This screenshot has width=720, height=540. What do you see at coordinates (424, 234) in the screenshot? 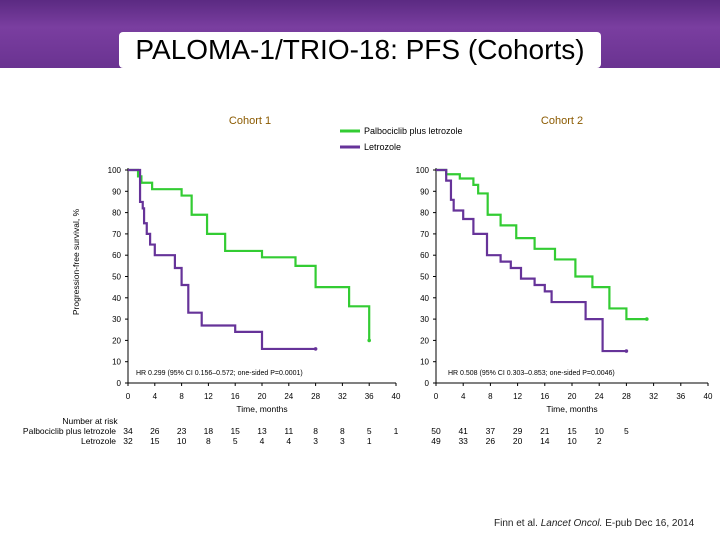
I see `cohort2-y-tick-label: 70` at bounding box center [424, 234].